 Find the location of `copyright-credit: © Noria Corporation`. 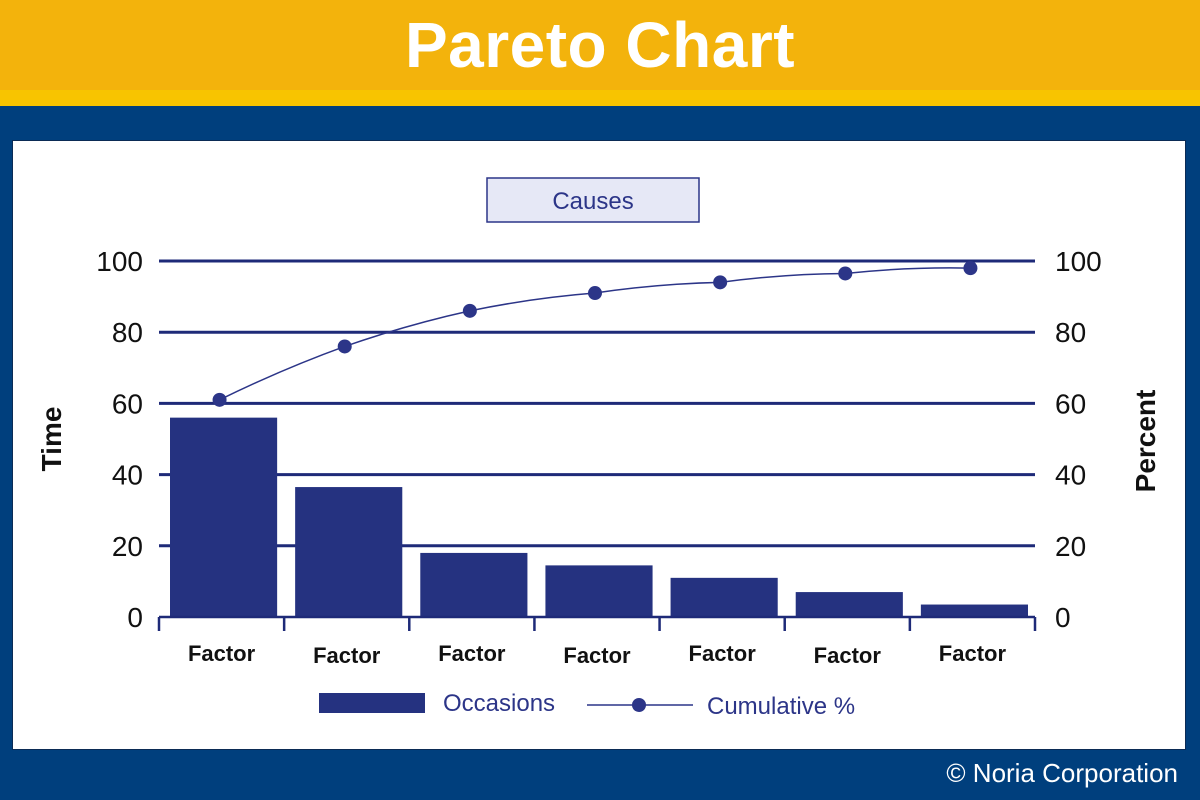

copyright-credit: © Noria Corporation is located at coordinates (1062, 773).